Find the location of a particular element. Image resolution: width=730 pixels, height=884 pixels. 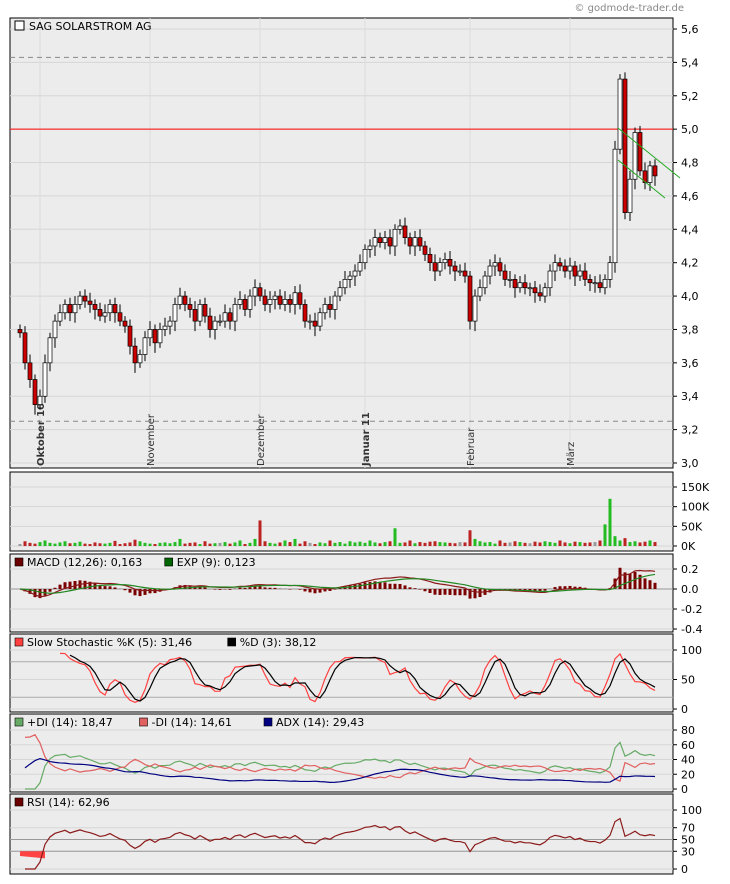

axis-label: 5,0 is located at coordinates (690, 129).